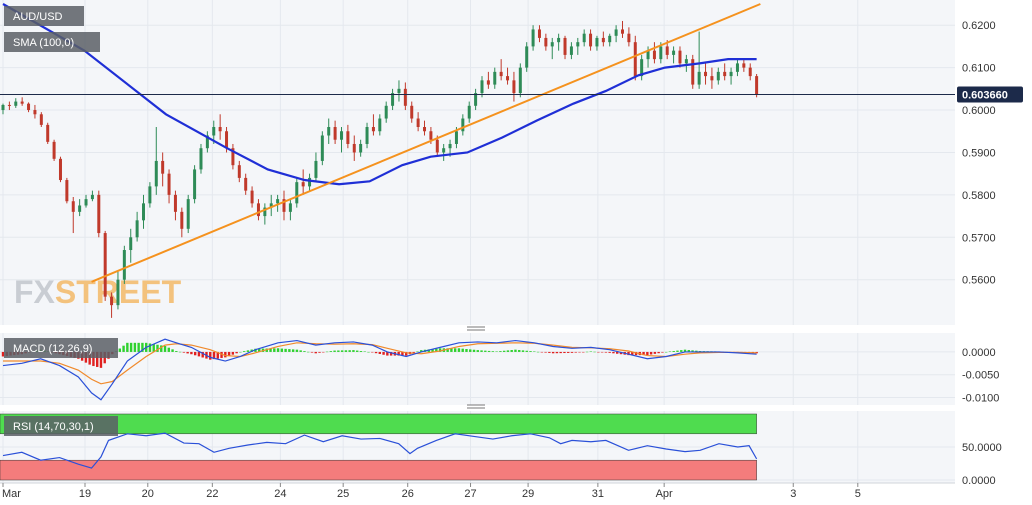 The width and height of the screenshot is (1032, 505). Describe the element at coordinates (52, 42) in the screenshot. I see `sma-legend: SMA (100,0)` at that location.